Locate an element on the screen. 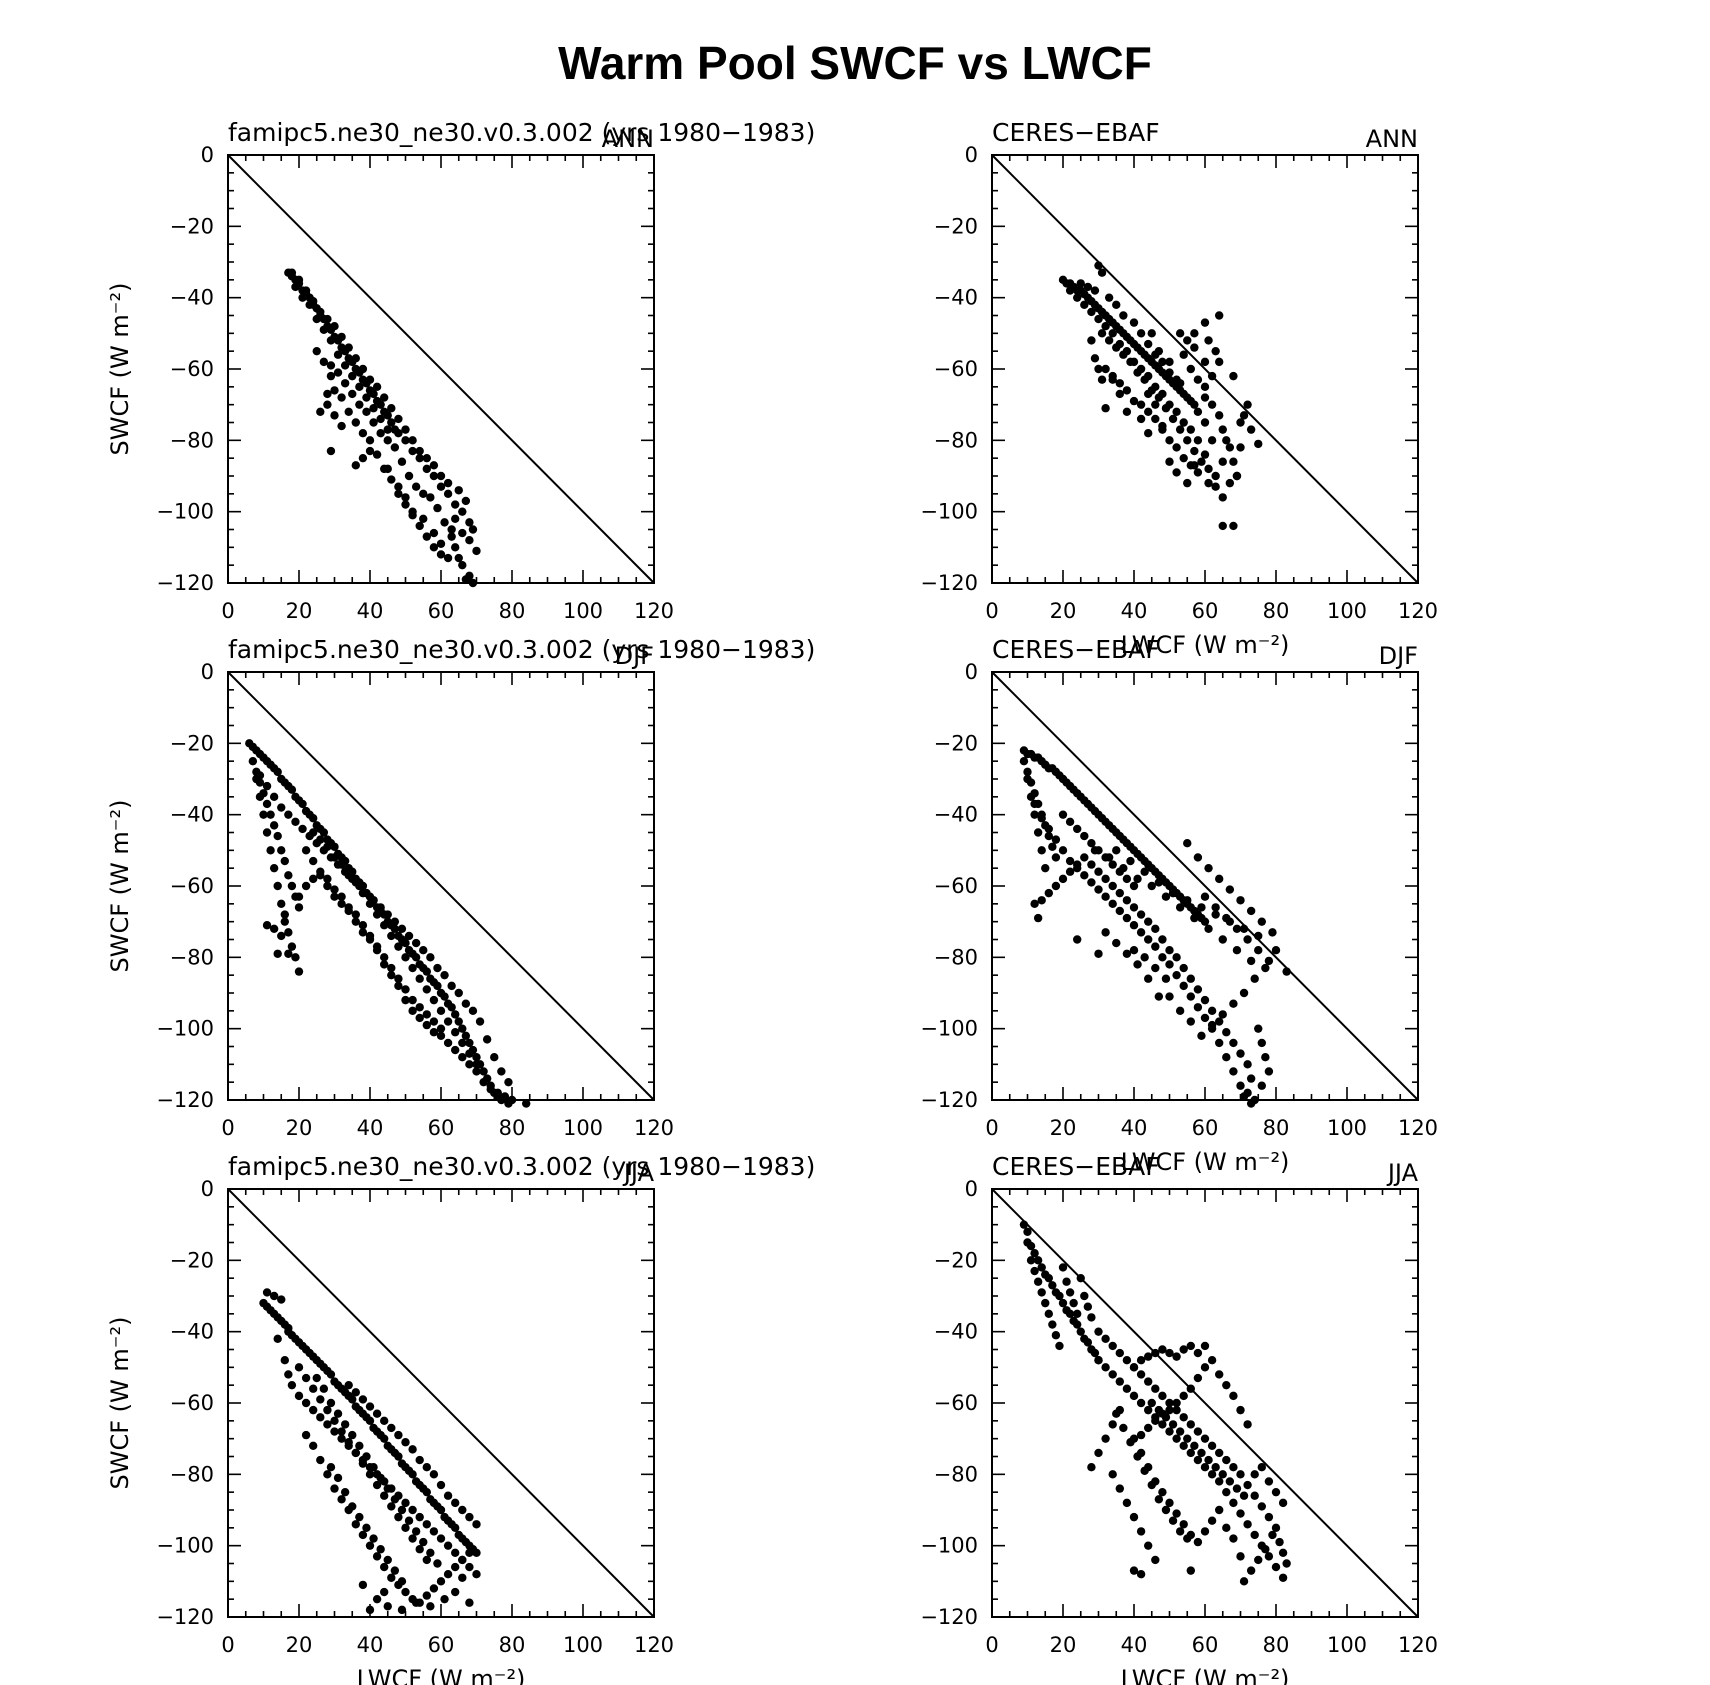 This screenshot has width=1710, height=1685. chart-4-x-tick-label: 40 is located at coordinates (370, 1645).